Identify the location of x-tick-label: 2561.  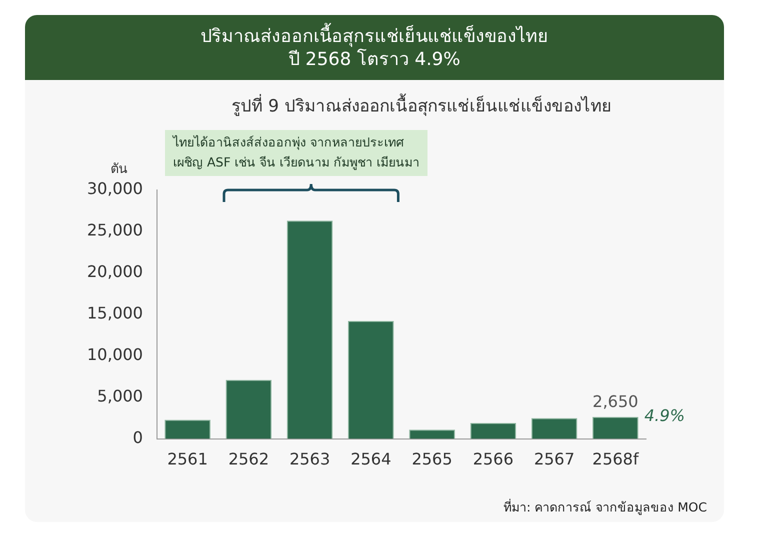
(187, 459).